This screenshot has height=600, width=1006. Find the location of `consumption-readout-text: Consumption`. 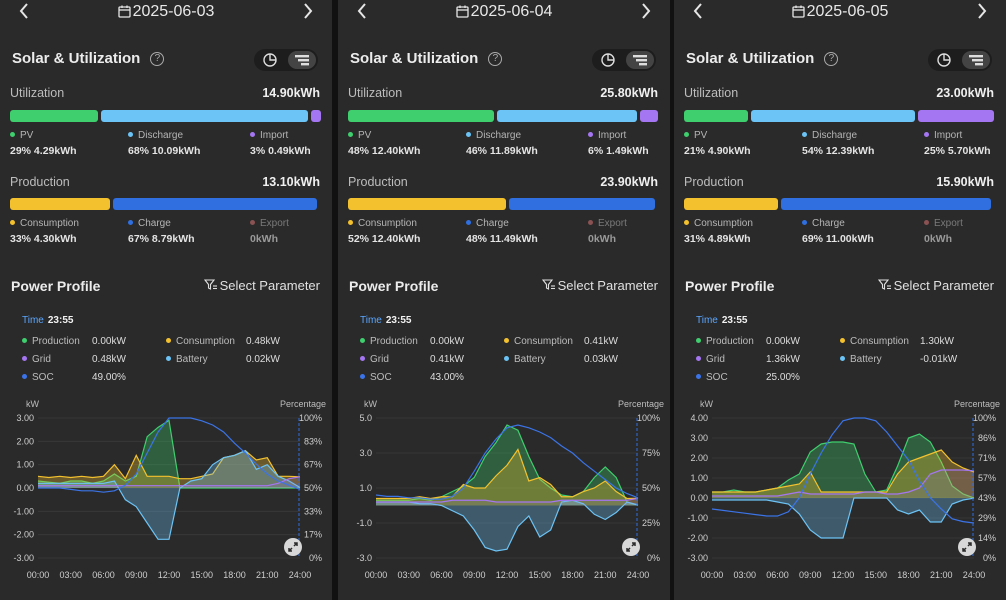

consumption-readout-text: Consumption is located at coordinates (205, 341).